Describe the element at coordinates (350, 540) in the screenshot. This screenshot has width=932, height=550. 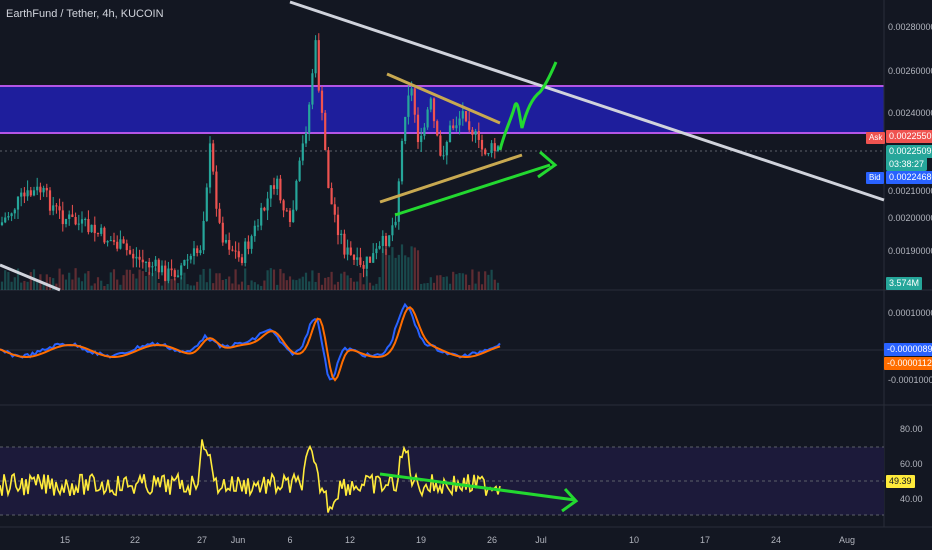
I see `time-axis-label: 12` at that location.